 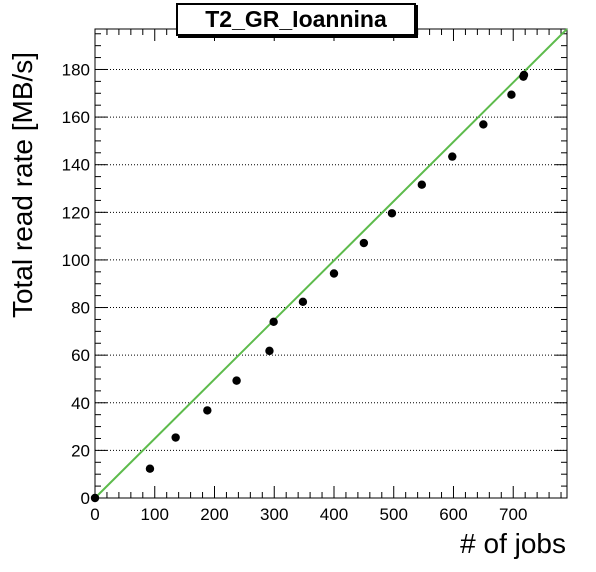 What do you see at coordinates (22, 185) in the screenshot?
I see `y-axis-label: Total read rate [MB/s]` at bounding box center [22, 185].